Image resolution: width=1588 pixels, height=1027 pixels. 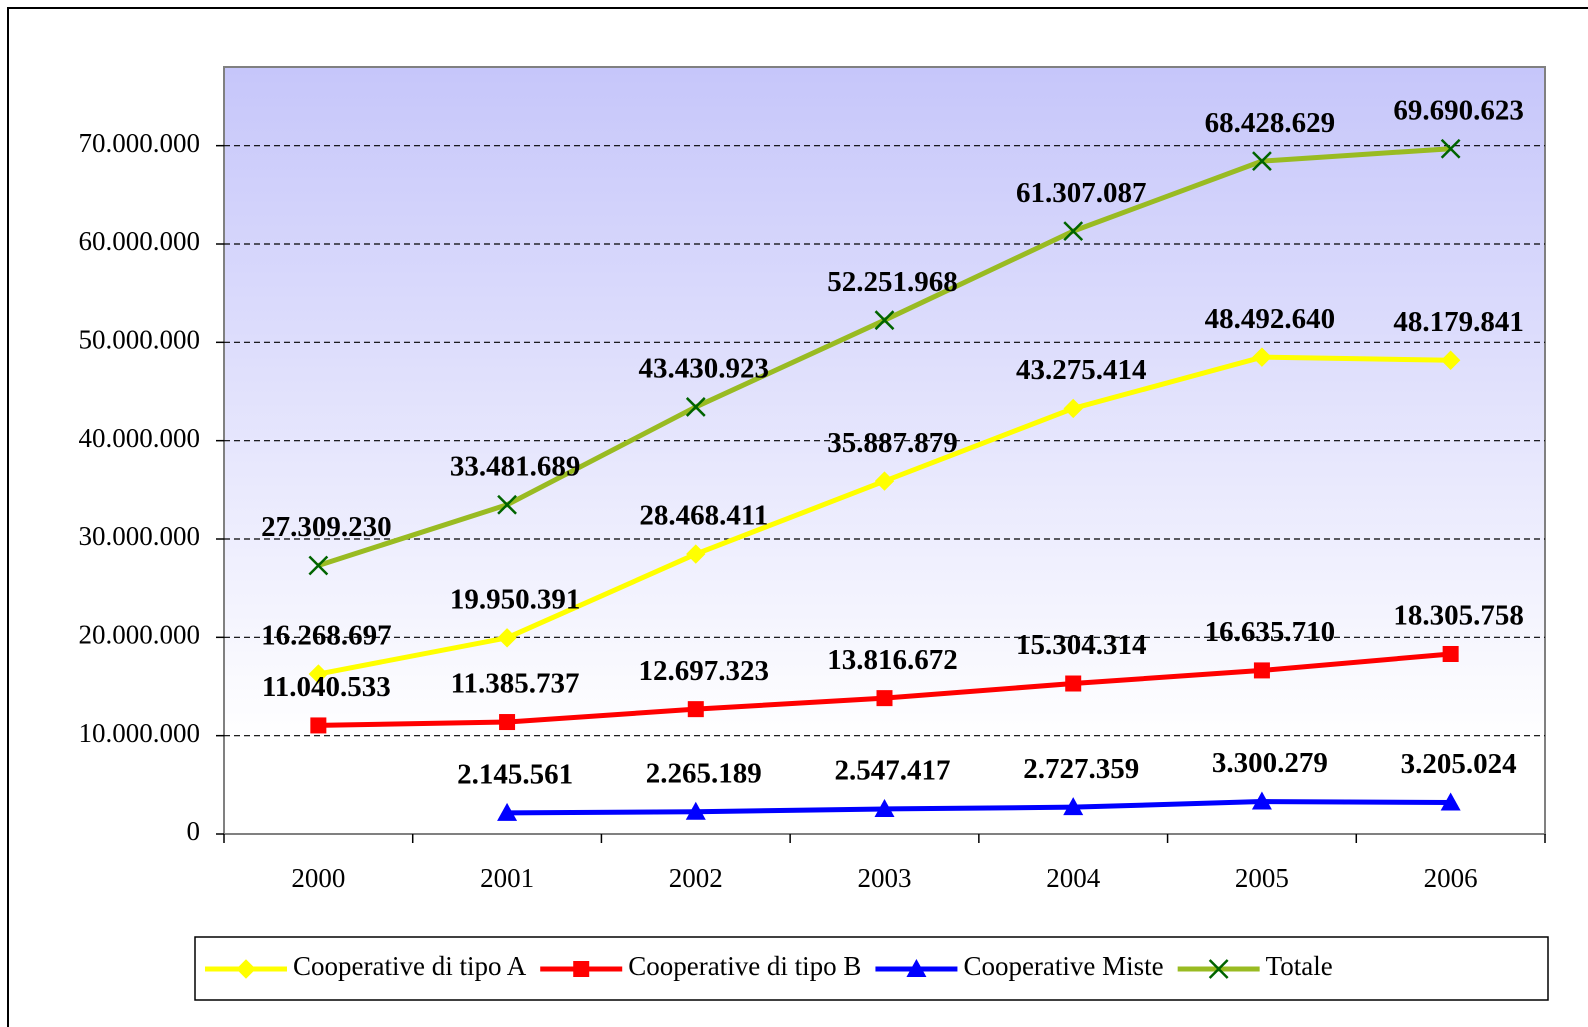 What do you see at coordinates (1073, 878) in the screenshot?
I see `x-tick-label: 2004` at bounding box center [1073, 878].